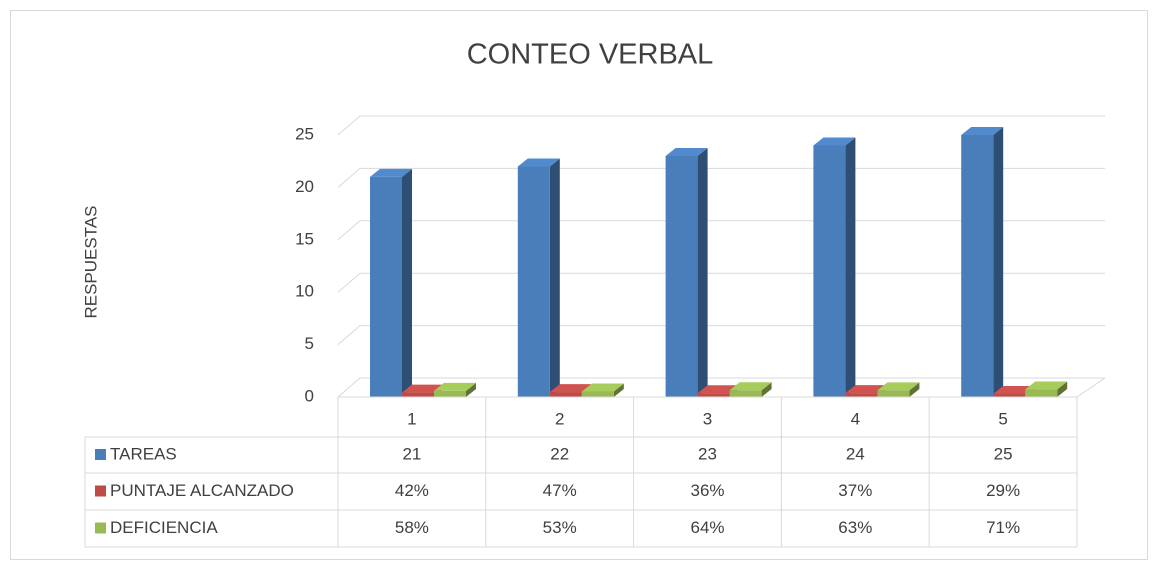 The width and height of the screenshot is (1158, 568). Describe the element at coordinates (309, 343) in the screenshot. I see `y-tick-label: 5` at that location.